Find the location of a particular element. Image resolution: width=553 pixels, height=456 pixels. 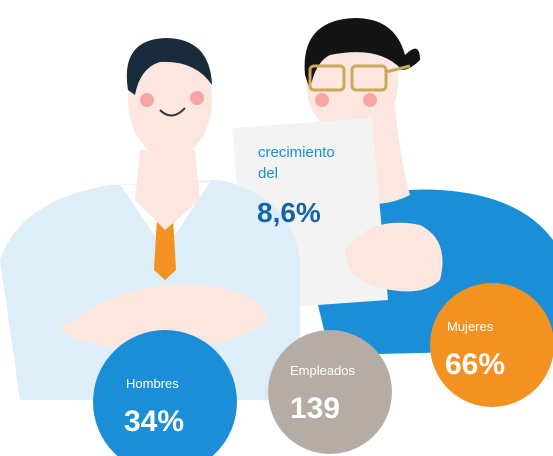

employees-value: 139 is located at coordinates (315, 408).